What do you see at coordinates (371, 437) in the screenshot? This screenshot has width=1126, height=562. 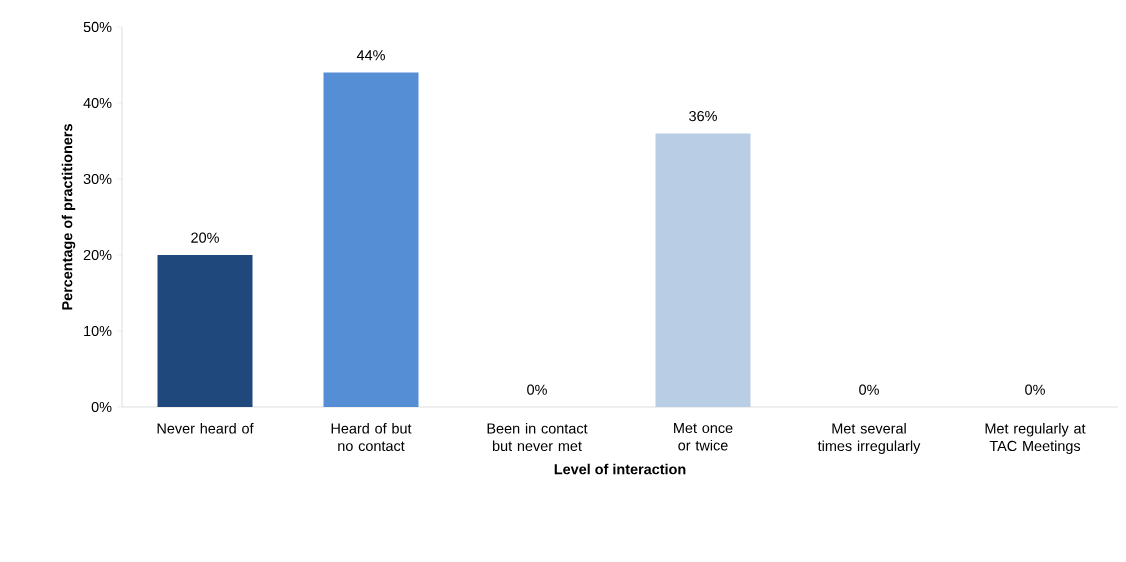 I see `x-tick-label: Heard of but no contact` at bounding box center [371, 437].